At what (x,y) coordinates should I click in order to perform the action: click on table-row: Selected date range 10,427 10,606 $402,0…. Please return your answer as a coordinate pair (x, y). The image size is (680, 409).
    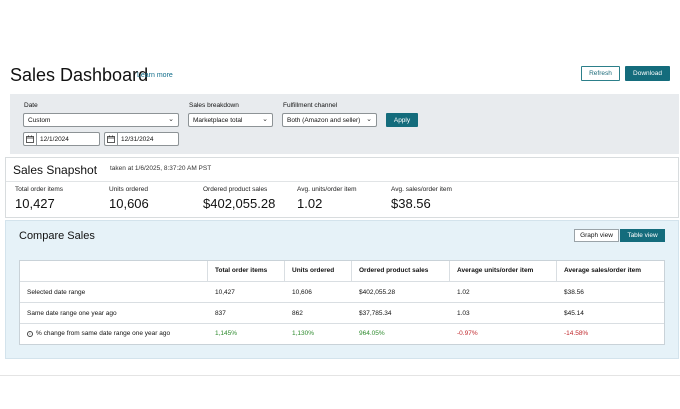
    Looking at the image, I should click on (342, 292).